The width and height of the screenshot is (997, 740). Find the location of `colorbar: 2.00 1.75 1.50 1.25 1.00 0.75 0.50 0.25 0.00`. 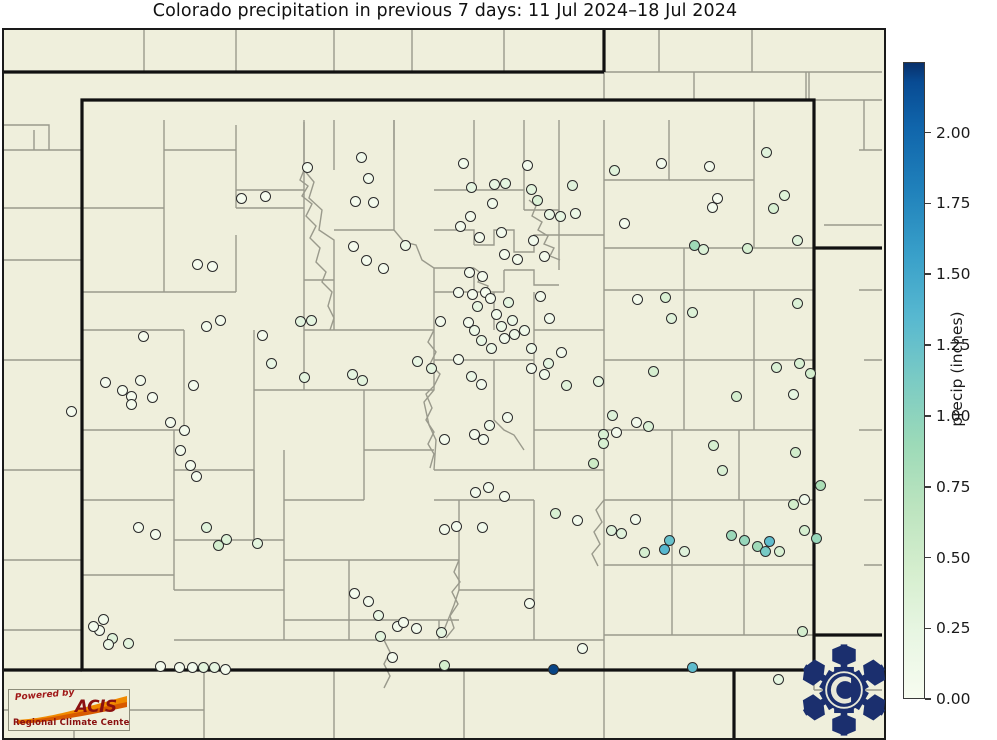

colorbar: 2.00 1.75 1.50 1.25 1.00 0.75 0.50 0.25 0.00 is located at coordinates (937, 385).